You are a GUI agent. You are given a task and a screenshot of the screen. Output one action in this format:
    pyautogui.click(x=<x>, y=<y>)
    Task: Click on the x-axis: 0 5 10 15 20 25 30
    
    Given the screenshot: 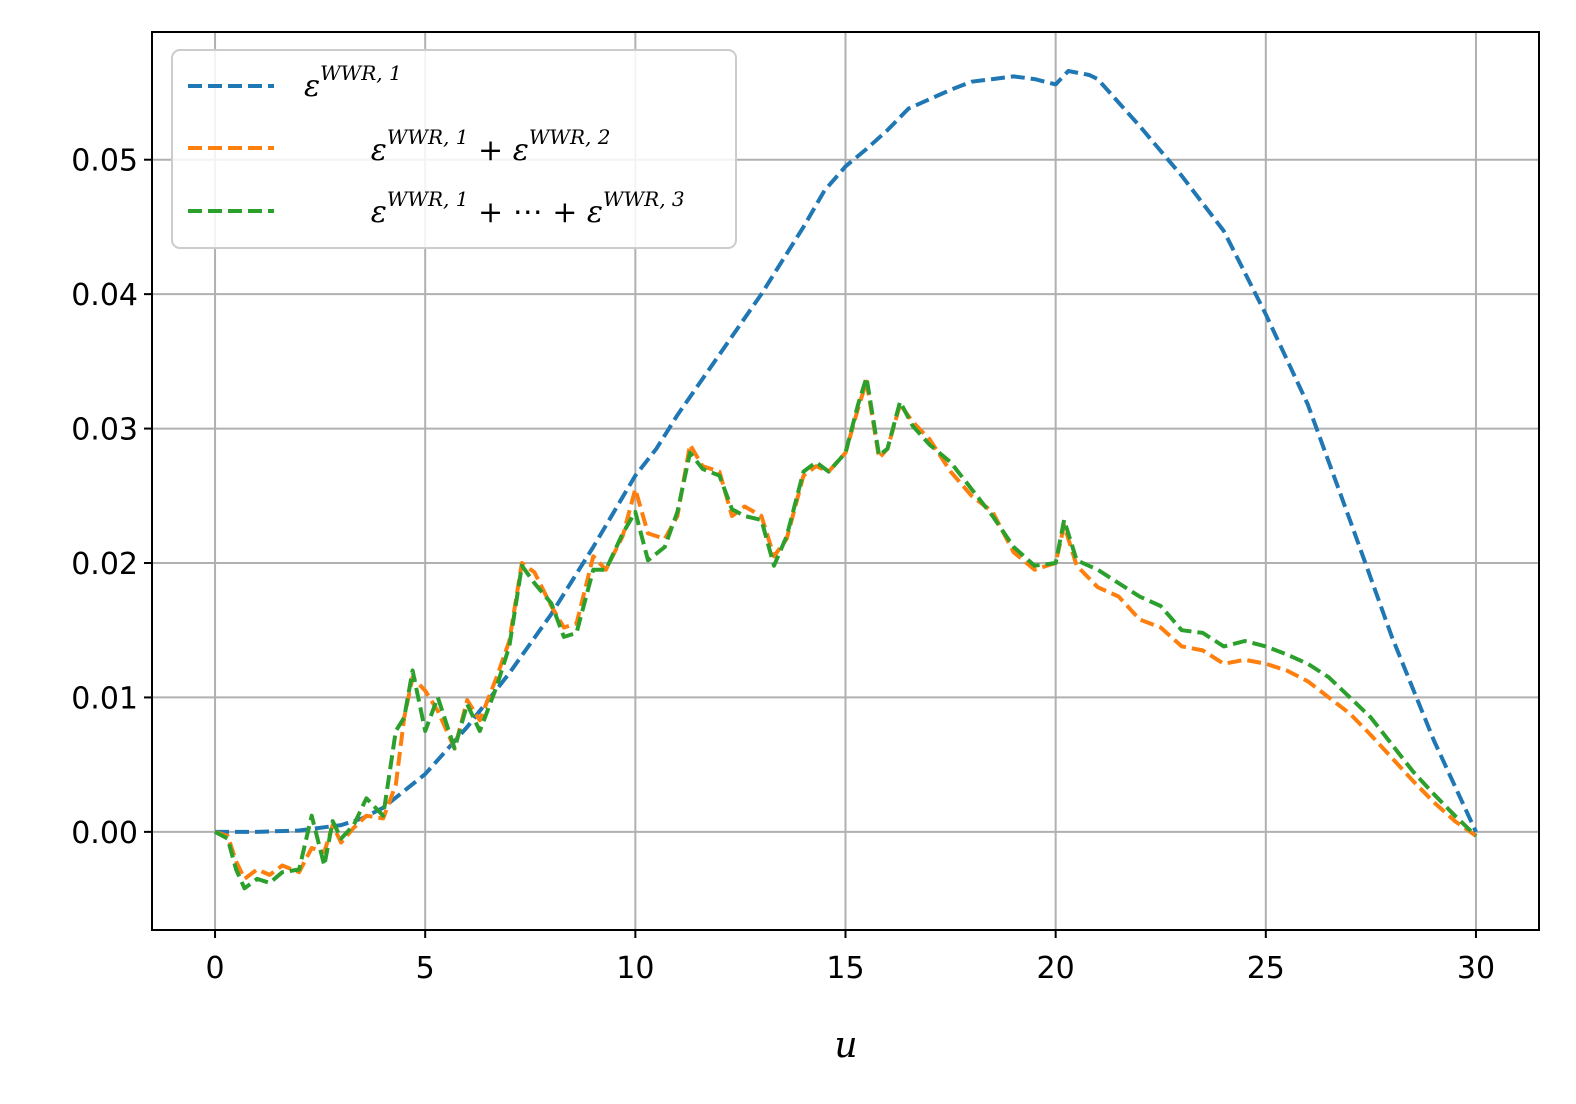 What is the action you would take?
    pyautogui.click(x=850, y=958)
    